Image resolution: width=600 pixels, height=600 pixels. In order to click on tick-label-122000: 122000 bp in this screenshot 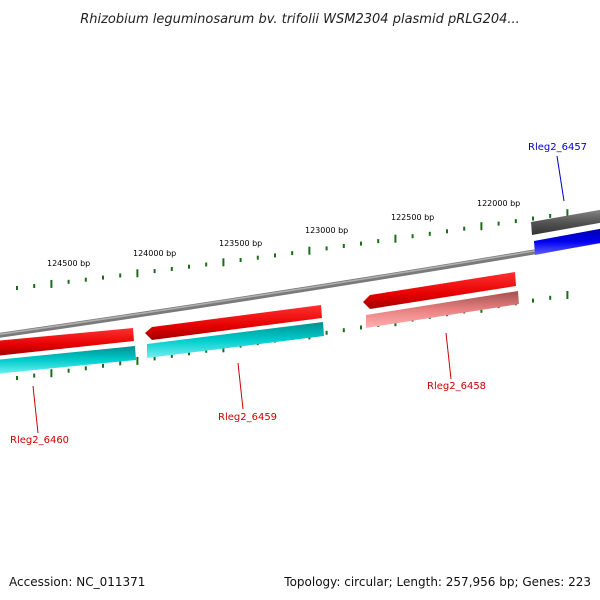, I will do `click(498, 203)`.